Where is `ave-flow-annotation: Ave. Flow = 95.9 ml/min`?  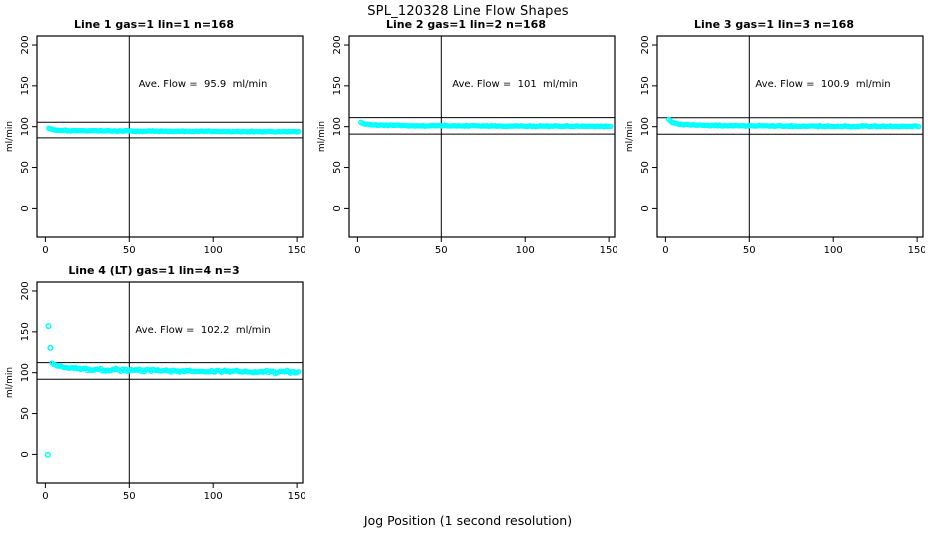 ave-flow-annotation: Ave. Flow = 95.9 ml/min is located at coordinates (203, 84).